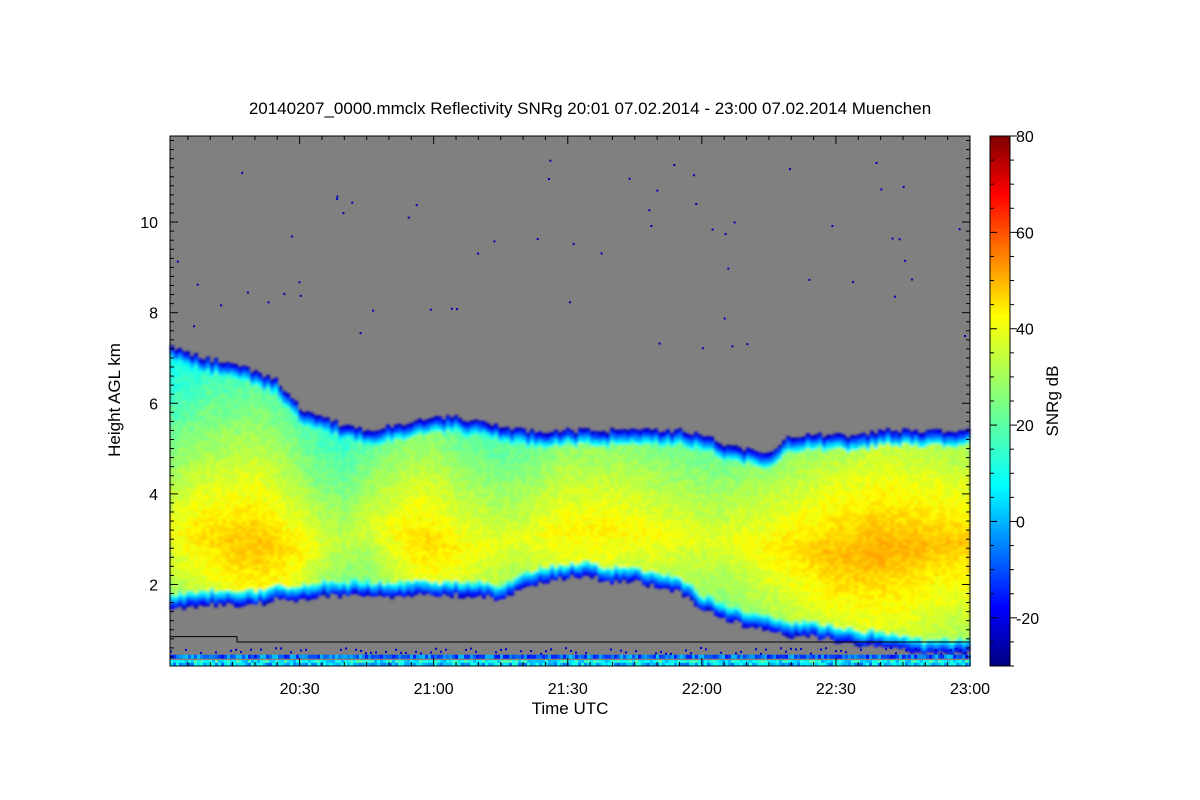  What do you see at coordinates (570, 708) in the screenshot?
I see `x-axis-label: Time UTC` at bounding box center [570, 708].